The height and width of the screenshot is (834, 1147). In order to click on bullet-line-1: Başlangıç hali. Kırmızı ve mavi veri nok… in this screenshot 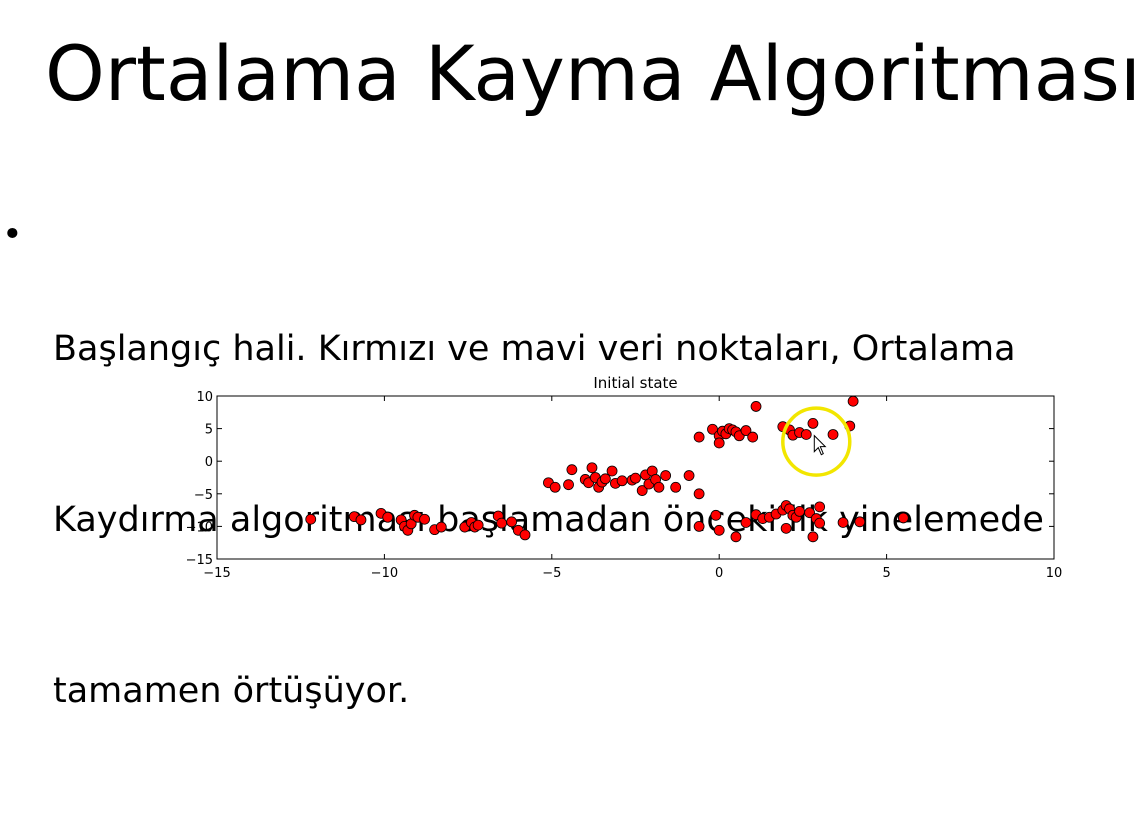, I will do `click(534, 349)`.